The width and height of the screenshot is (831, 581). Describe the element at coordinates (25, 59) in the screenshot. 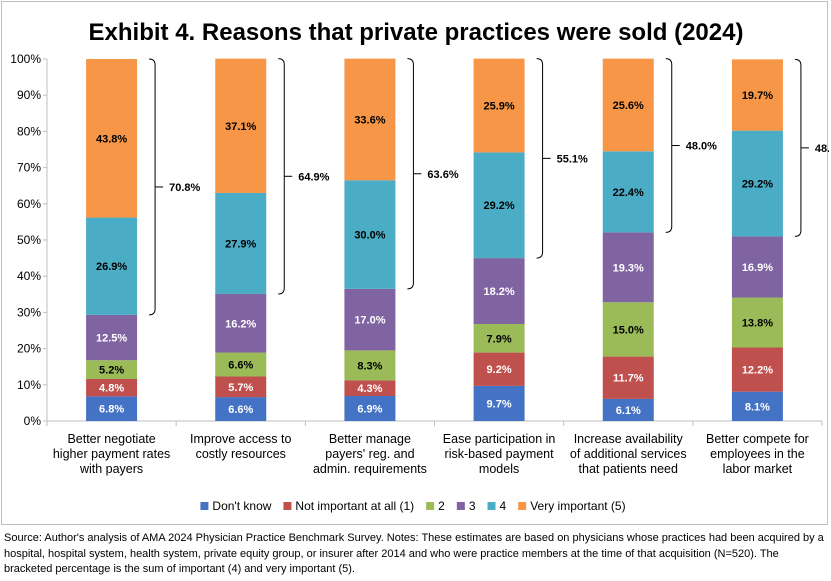

I see `y-tick-label: 100%` at that location.